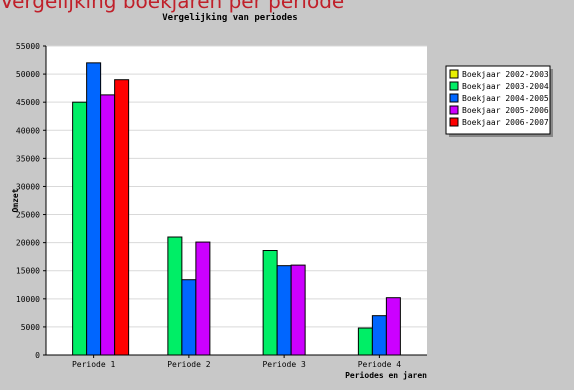  I want to click on legend-label: Boekjaar 2004-2005, so click(505, 98).